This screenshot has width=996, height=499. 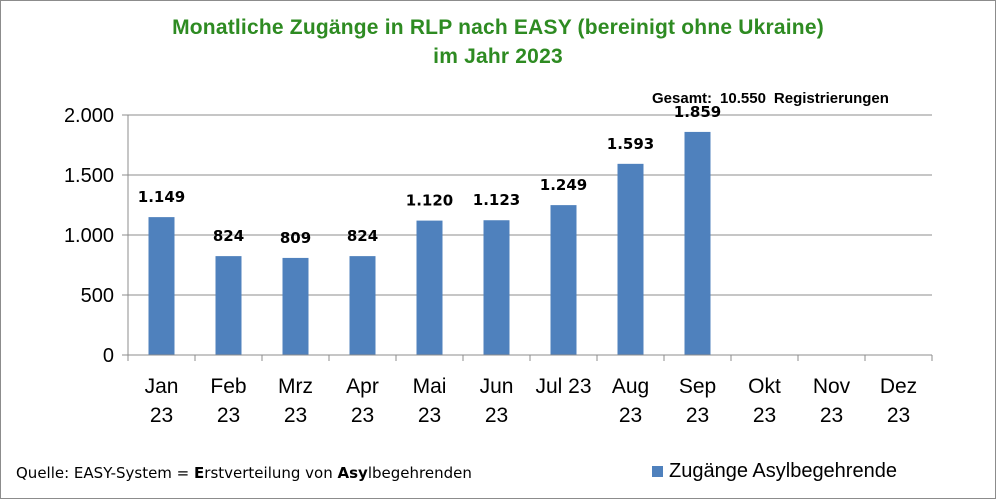 I want to click on source-bold-e: E, so click(x=199, y=473).